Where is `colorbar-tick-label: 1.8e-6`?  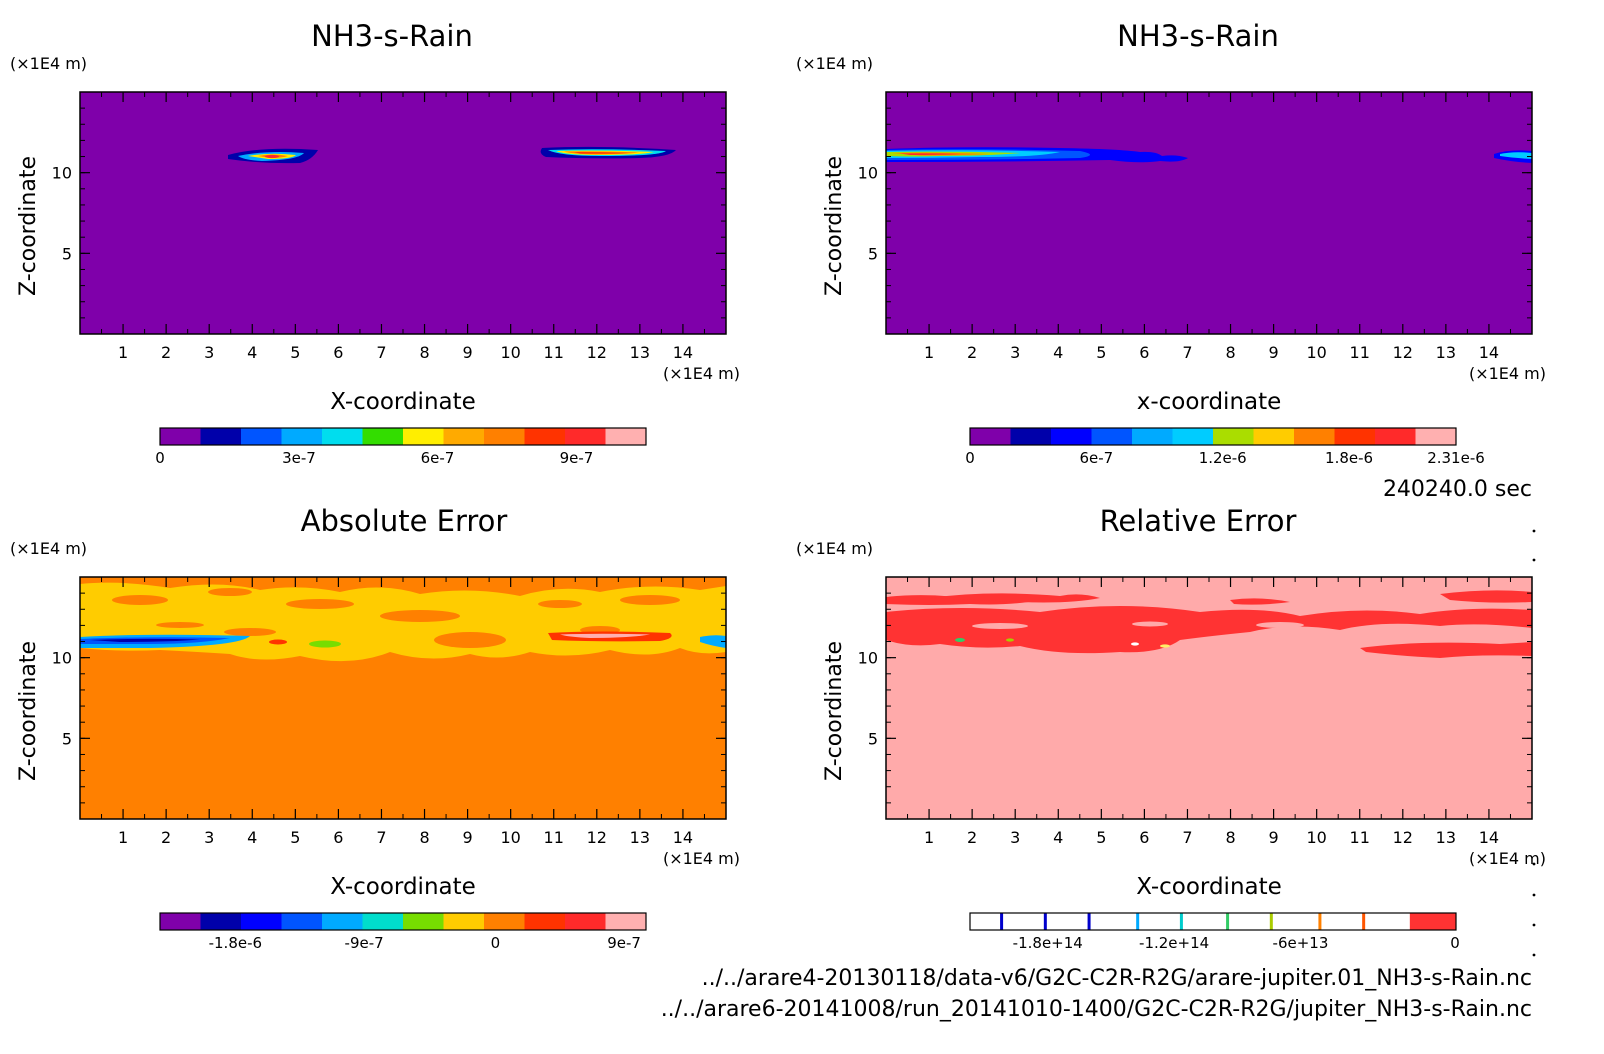
colorbar-tick-label: 1.8e-6 is located at coordinates (1349, 458).